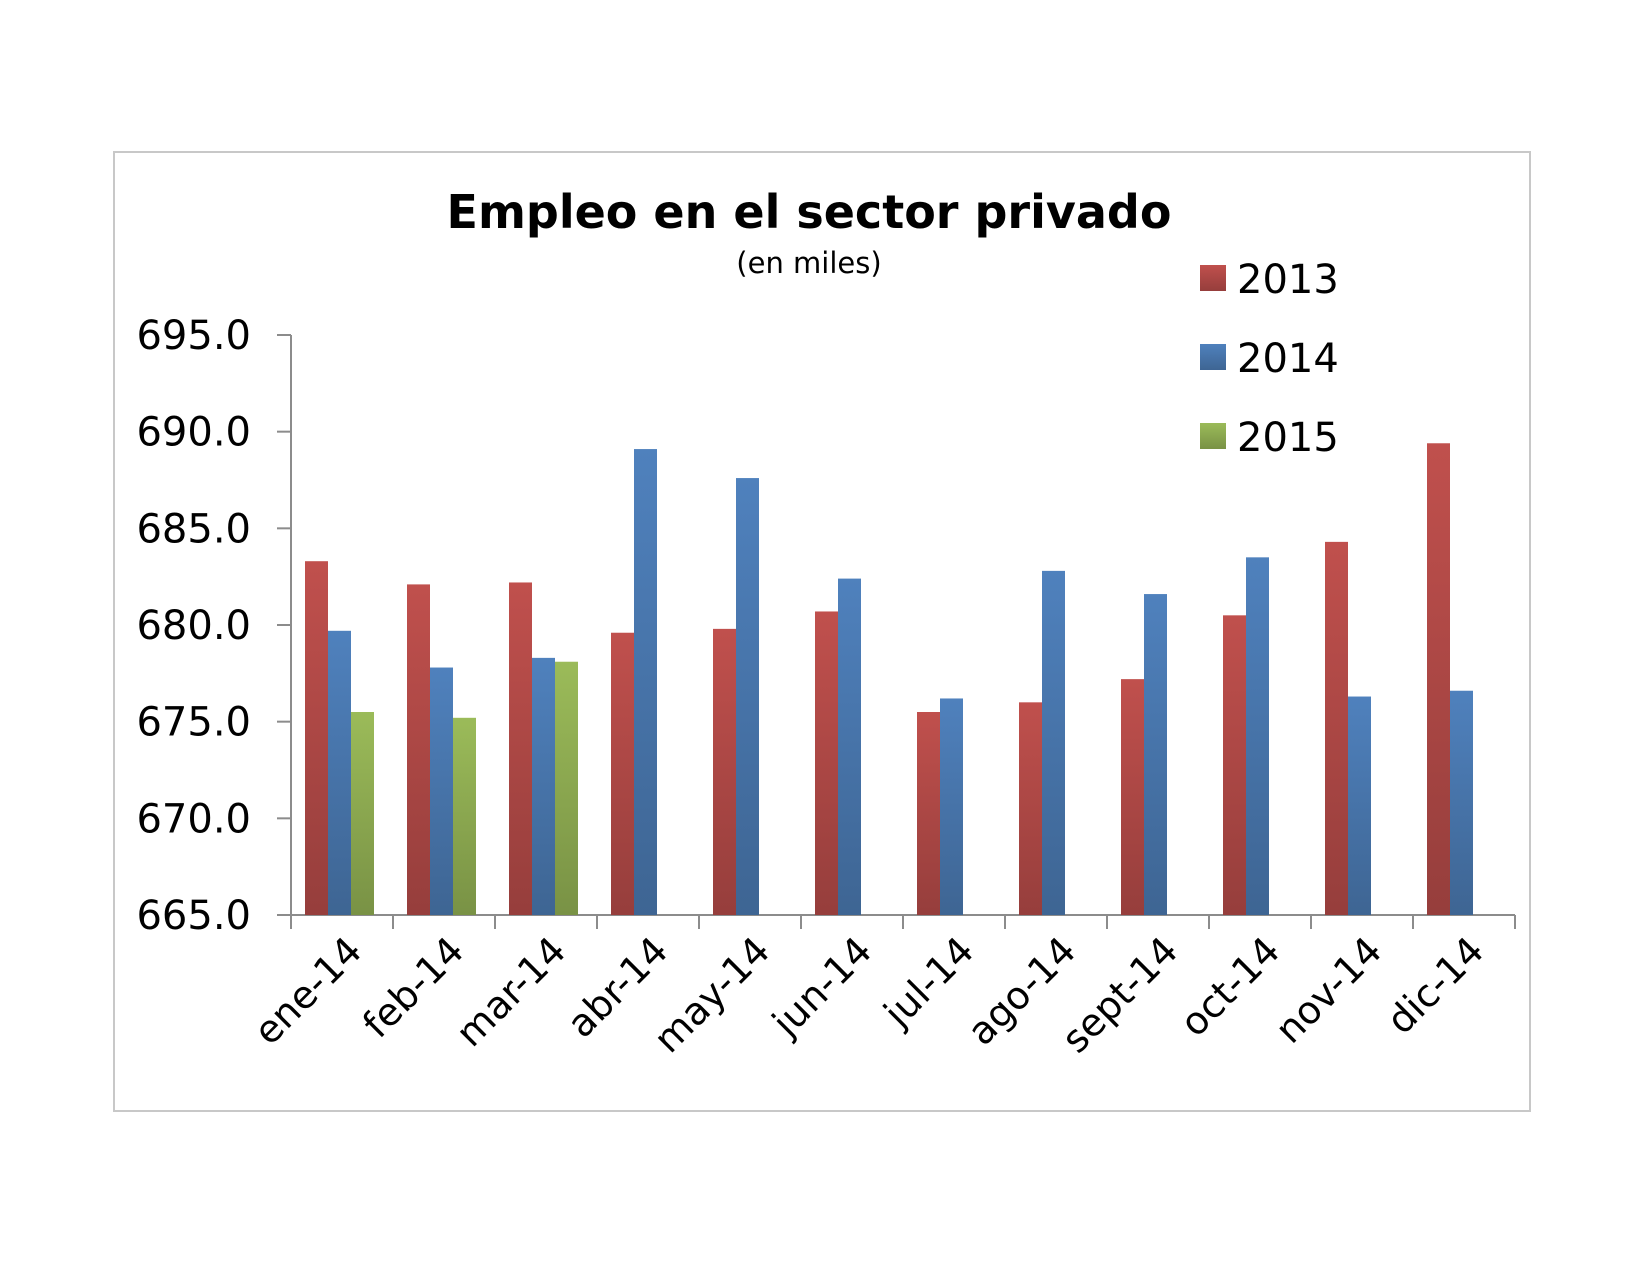  Describe the element at coordinates (1435, 985) in the screenshot. I see `x-tick-label: dic-14` at that location.